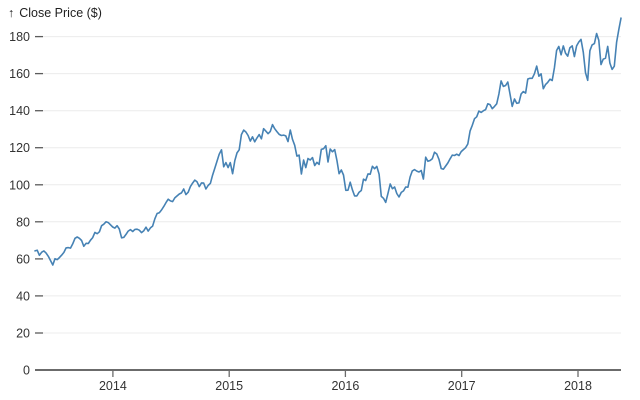 The width and height of the screenshot is (640, 400). What do you see at coordinates (11, 13) in the screenshot?
I see `up-arrow-icon: ↑` at bounding box center [11, 13].